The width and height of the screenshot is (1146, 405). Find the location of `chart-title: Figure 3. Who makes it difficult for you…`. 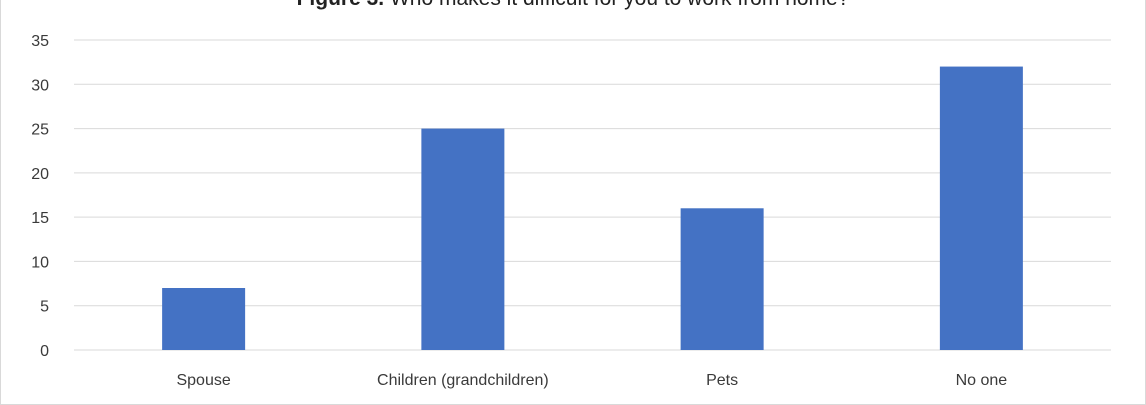

chart-title: Figure 3. Who makes it difficult for you… is located at coordinates (573, 5).